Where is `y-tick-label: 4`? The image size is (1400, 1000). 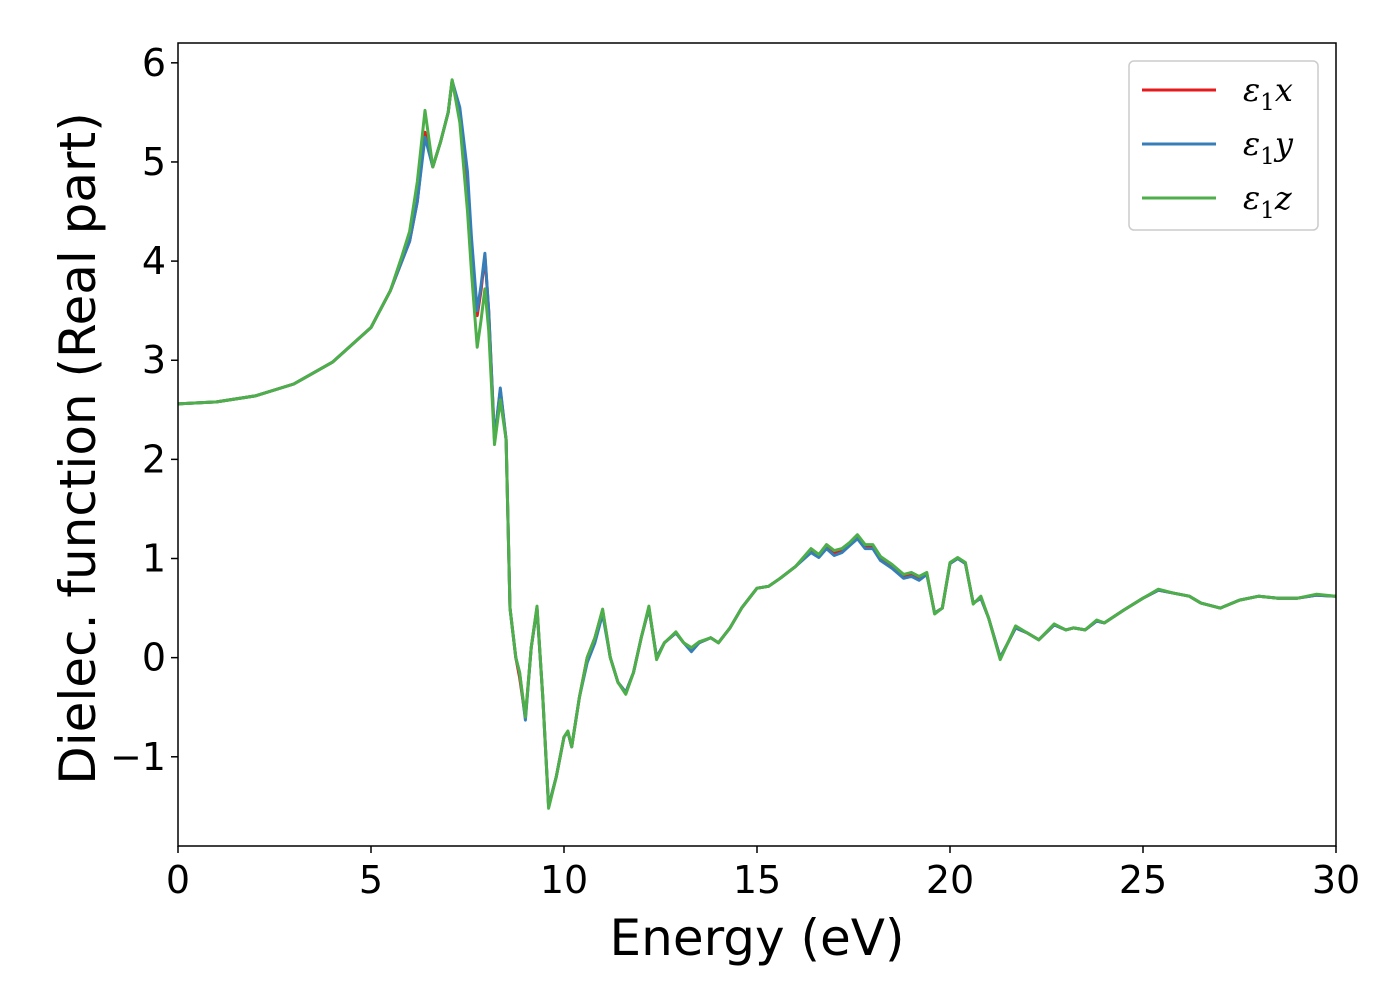 y-tick-label: 4 is located at coordinates (154, 261).